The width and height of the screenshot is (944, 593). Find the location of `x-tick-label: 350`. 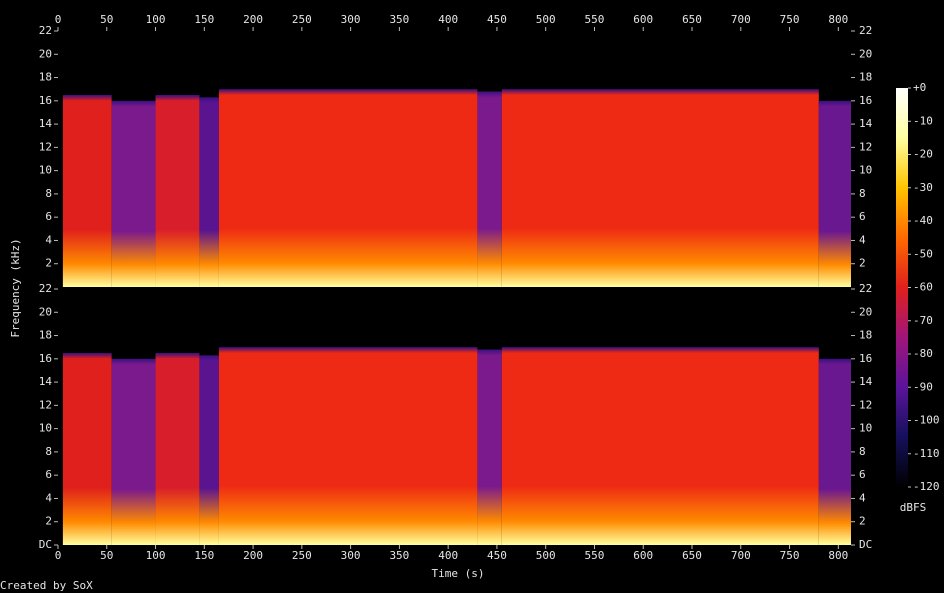

x-tick-label: 350 is located at coordinates (399, 19).